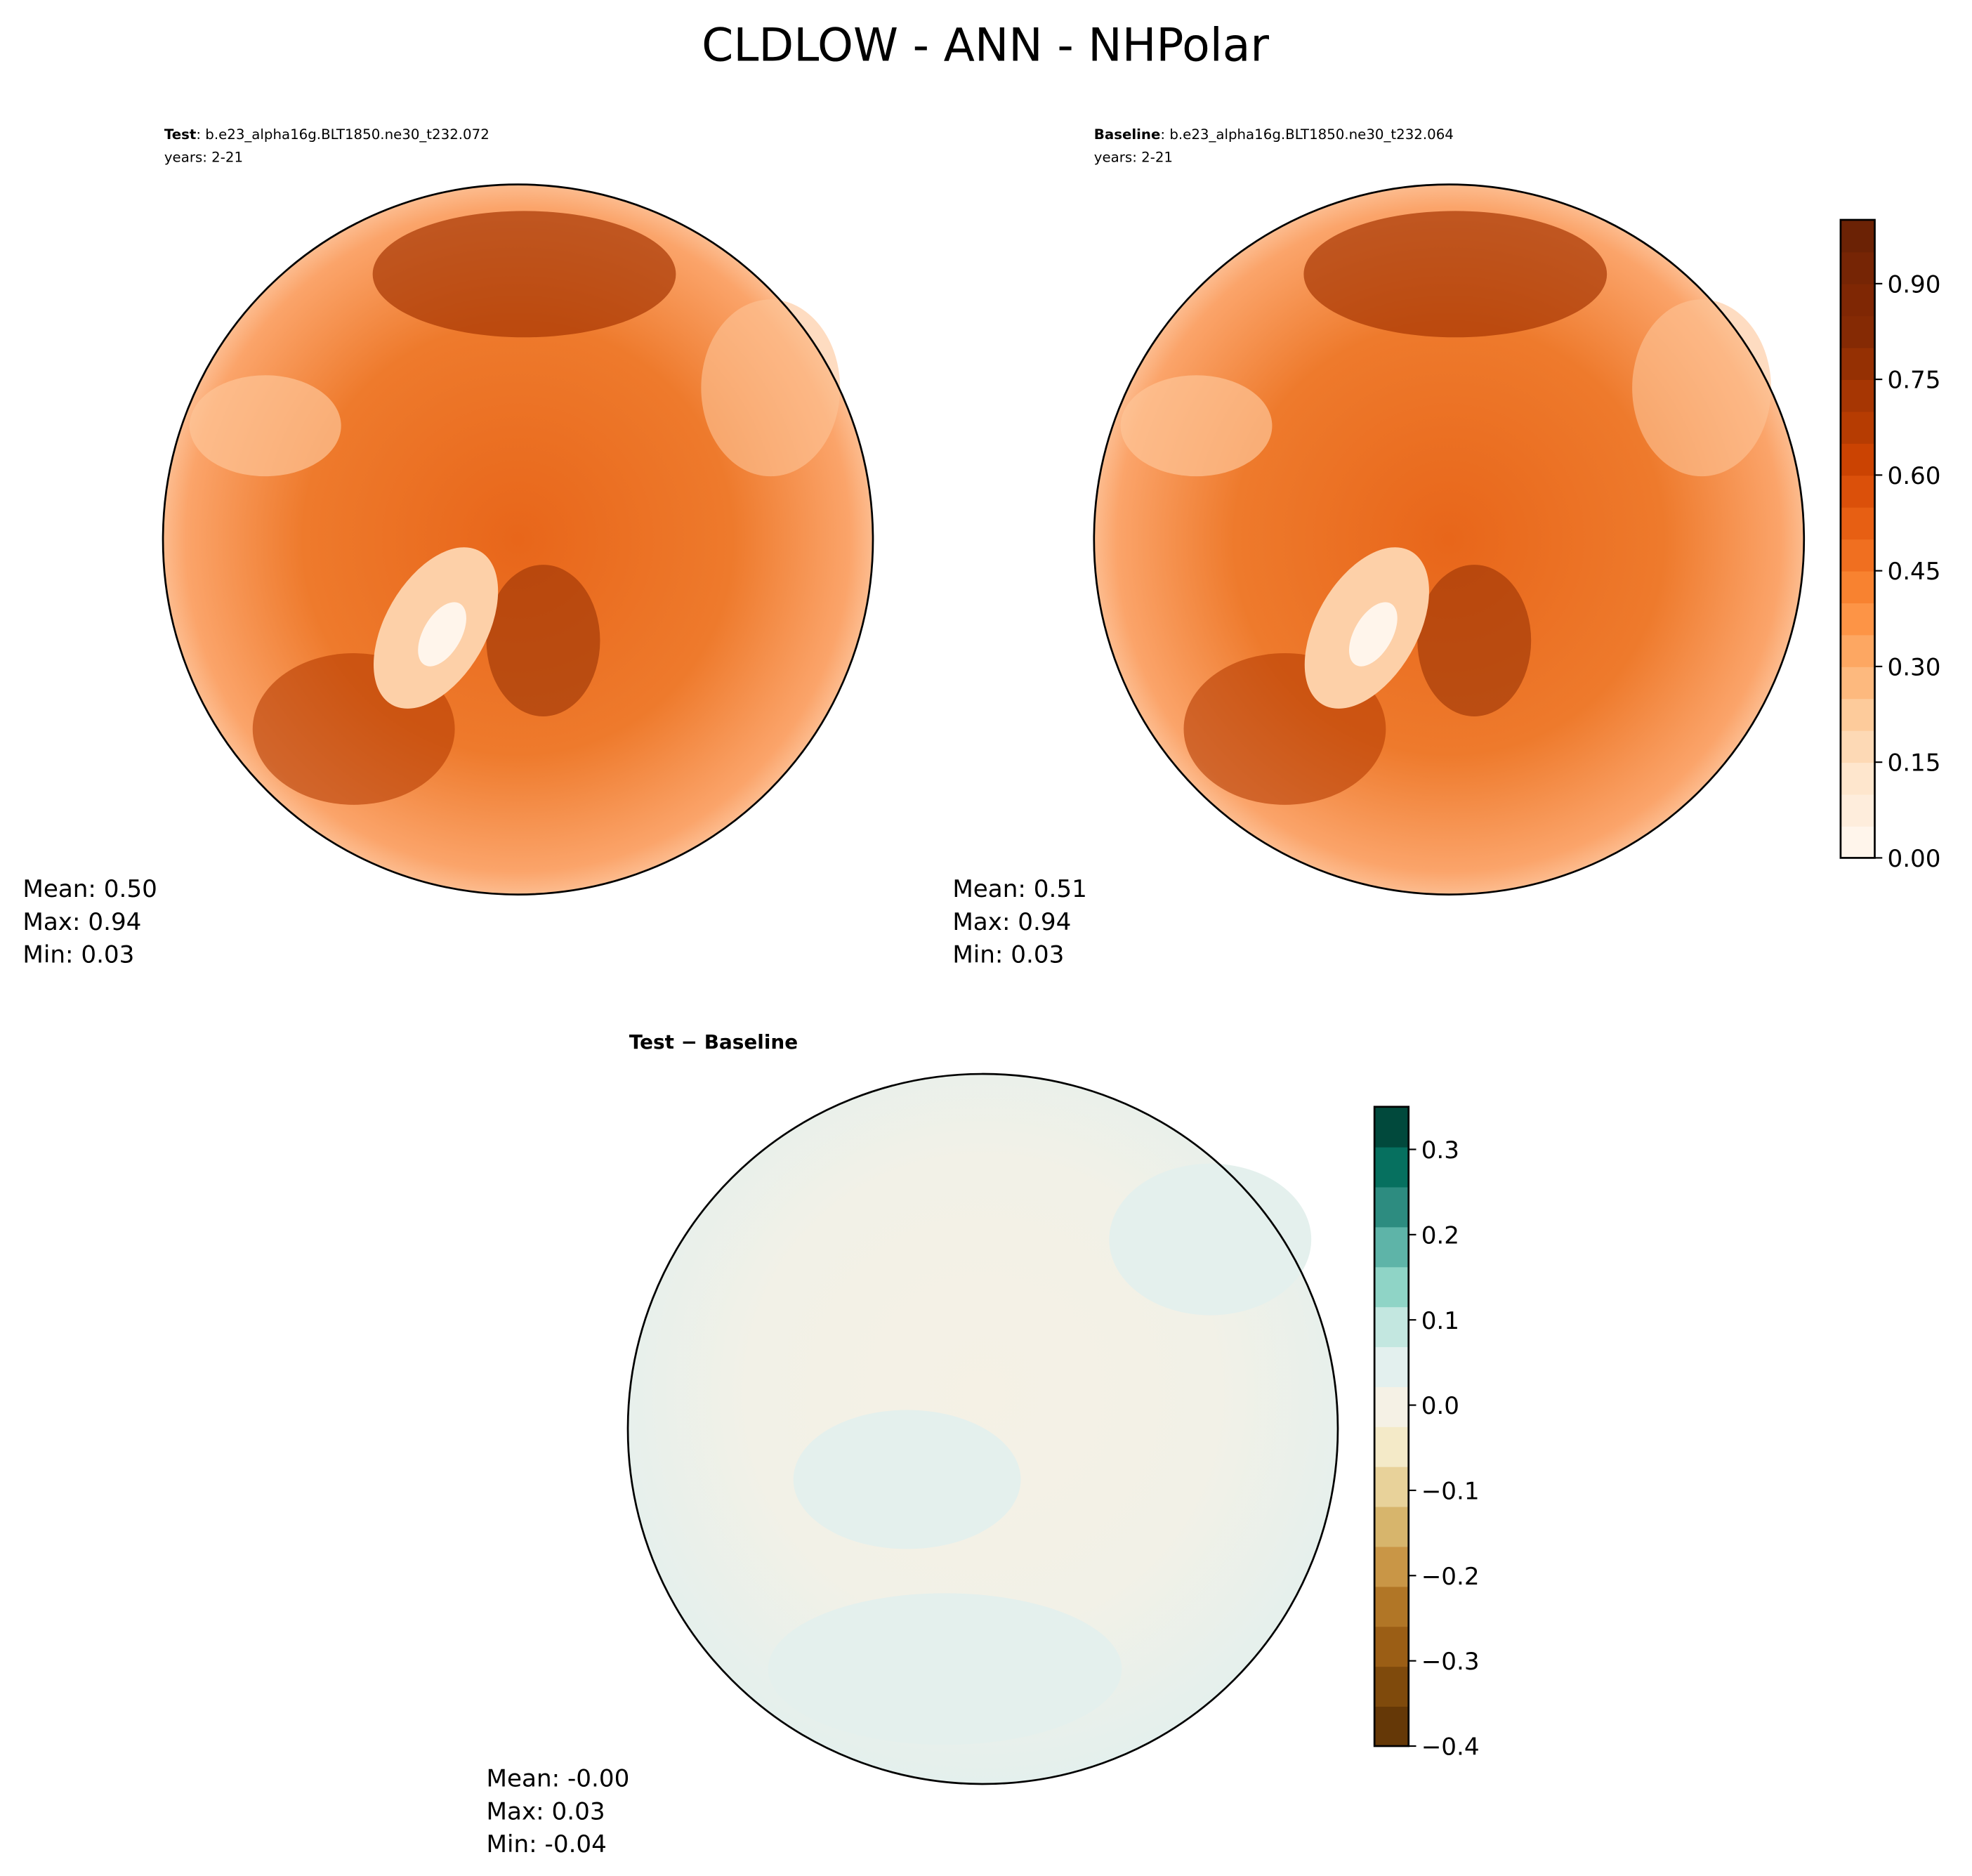  Describe the element at coordinates (1914, 572) in the screenshot. I see `colorbar-tick-label: 0.45` at that location.